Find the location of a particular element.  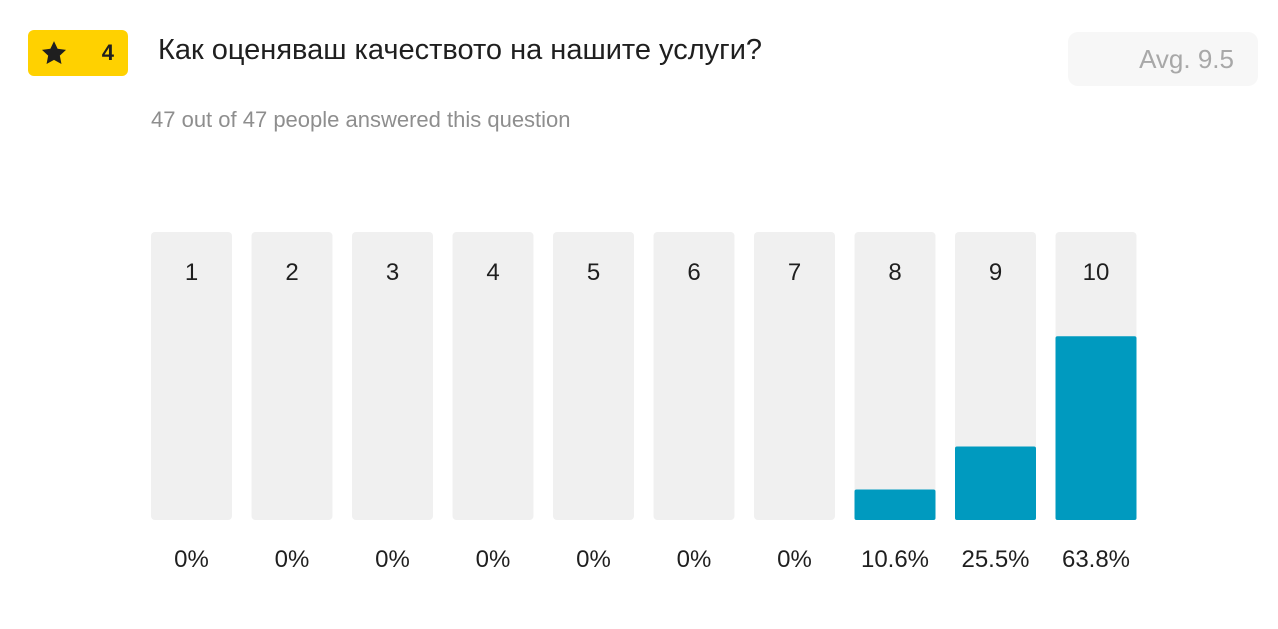

category-label-4: 4 is located at coordinates (492, 272).